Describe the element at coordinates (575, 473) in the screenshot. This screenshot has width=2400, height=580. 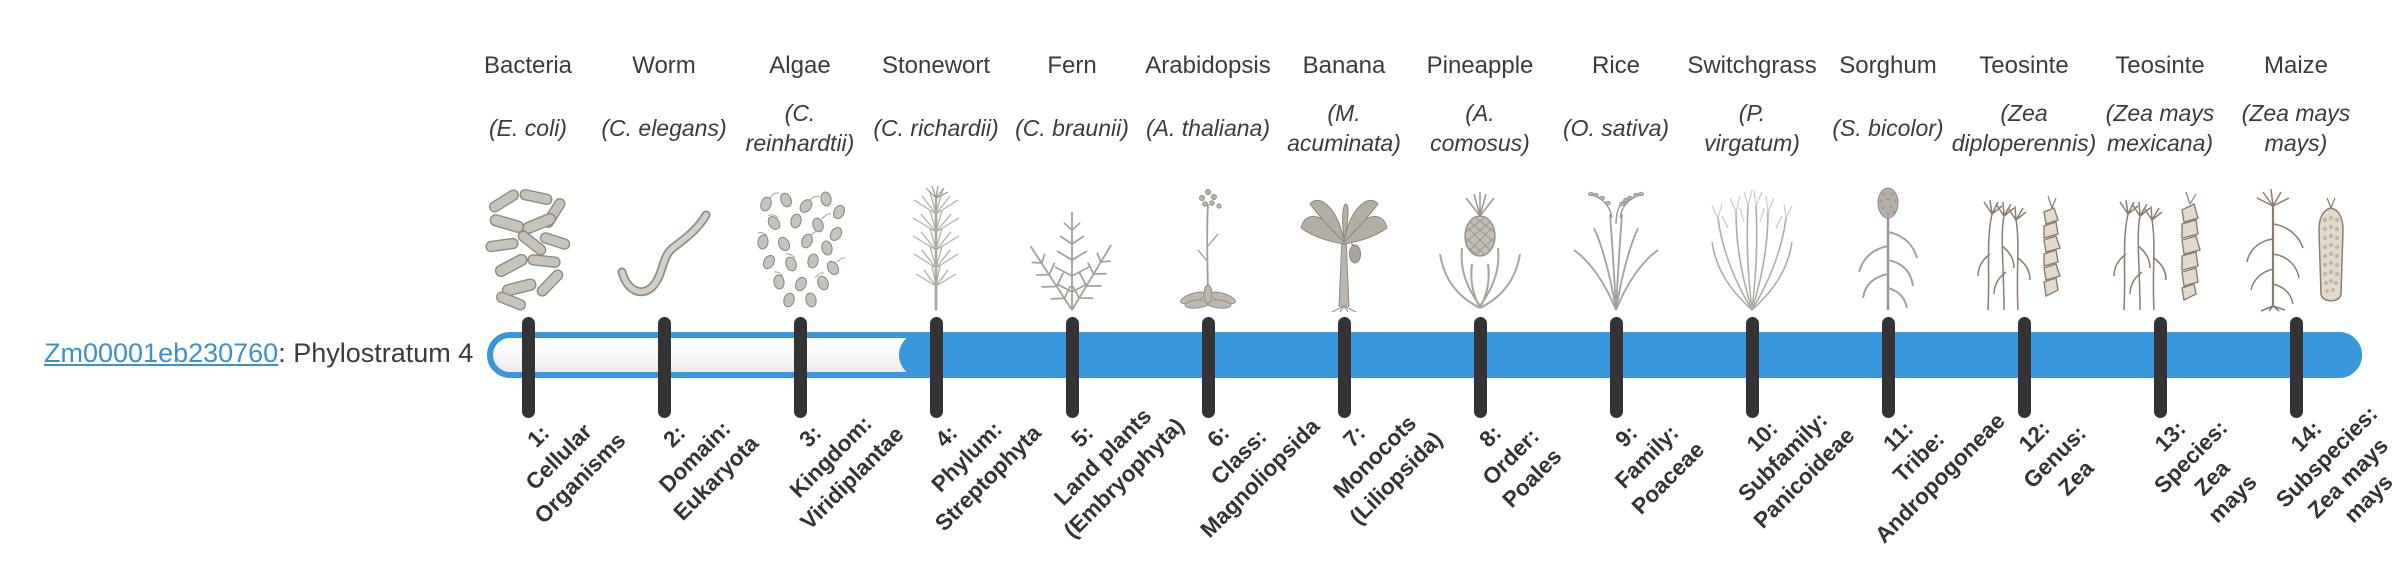
I see `stratum-label: 1: Cellular Organisms` at that location.